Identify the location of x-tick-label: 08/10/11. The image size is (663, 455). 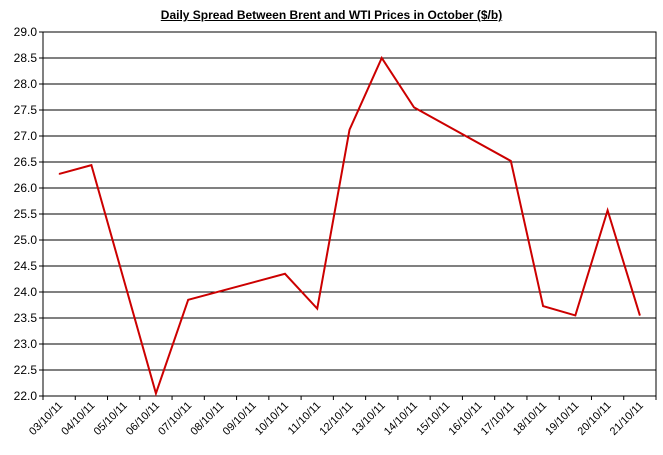
(207, 419).